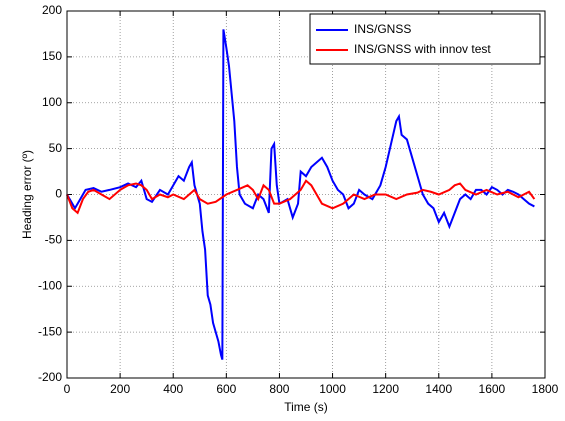  I want to click on x-tick-label: 1400, so click(438, 389).